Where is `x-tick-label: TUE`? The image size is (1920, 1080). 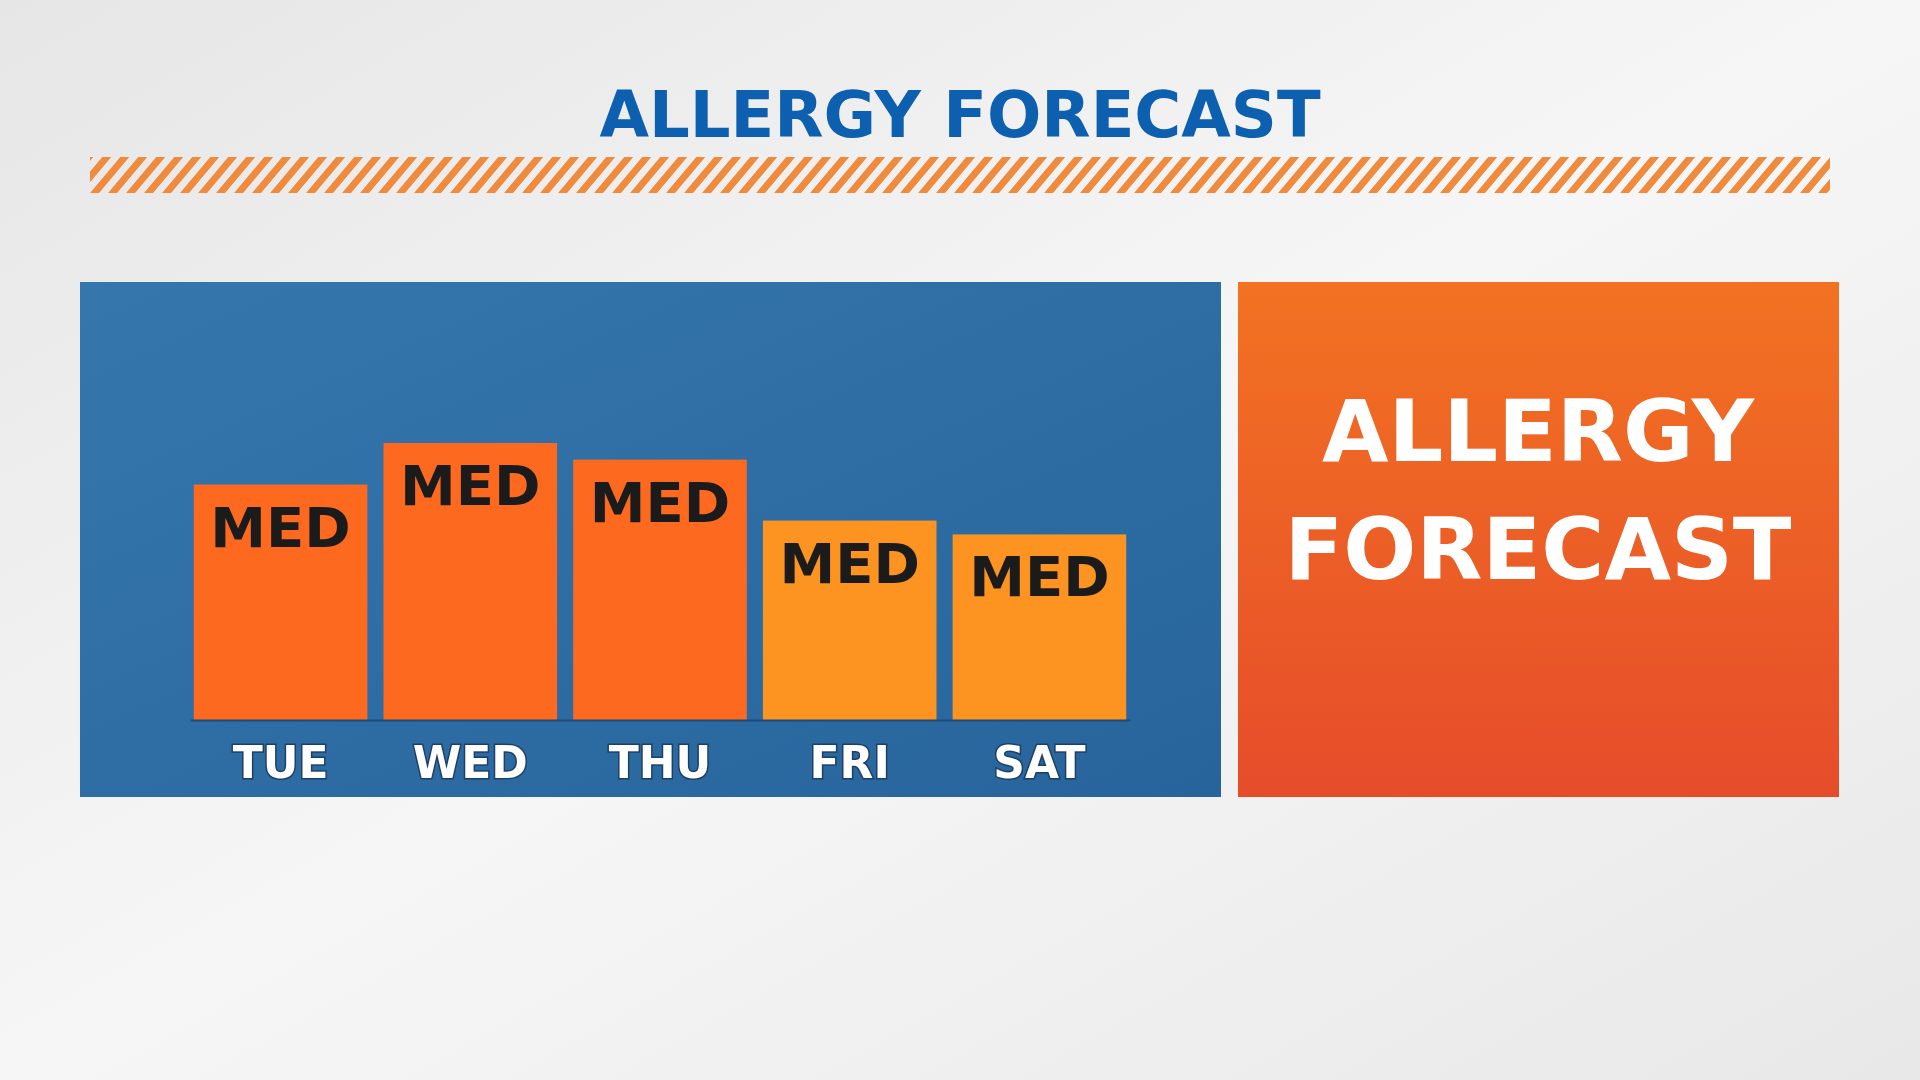
x-tick-label: TUE is located at coordinates (280, 762).